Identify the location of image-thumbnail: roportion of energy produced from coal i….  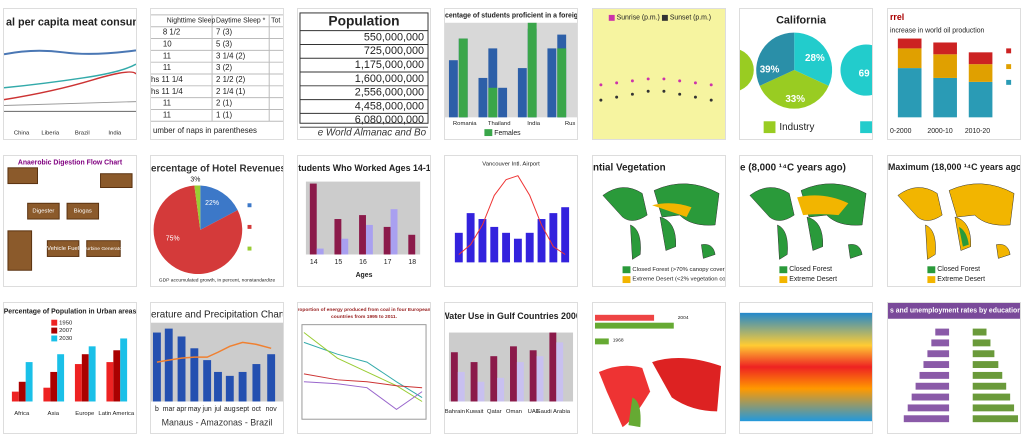
(364, 368).